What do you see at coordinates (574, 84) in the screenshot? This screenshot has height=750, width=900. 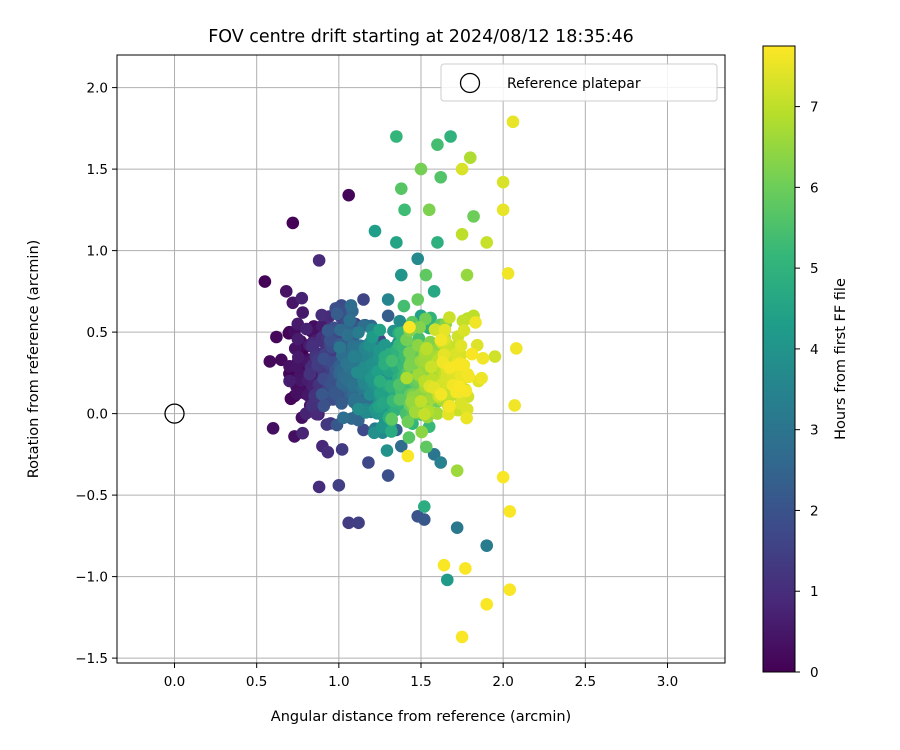 I see `legend-entry-label: Reference platepar` at bounding box center [574, 84].